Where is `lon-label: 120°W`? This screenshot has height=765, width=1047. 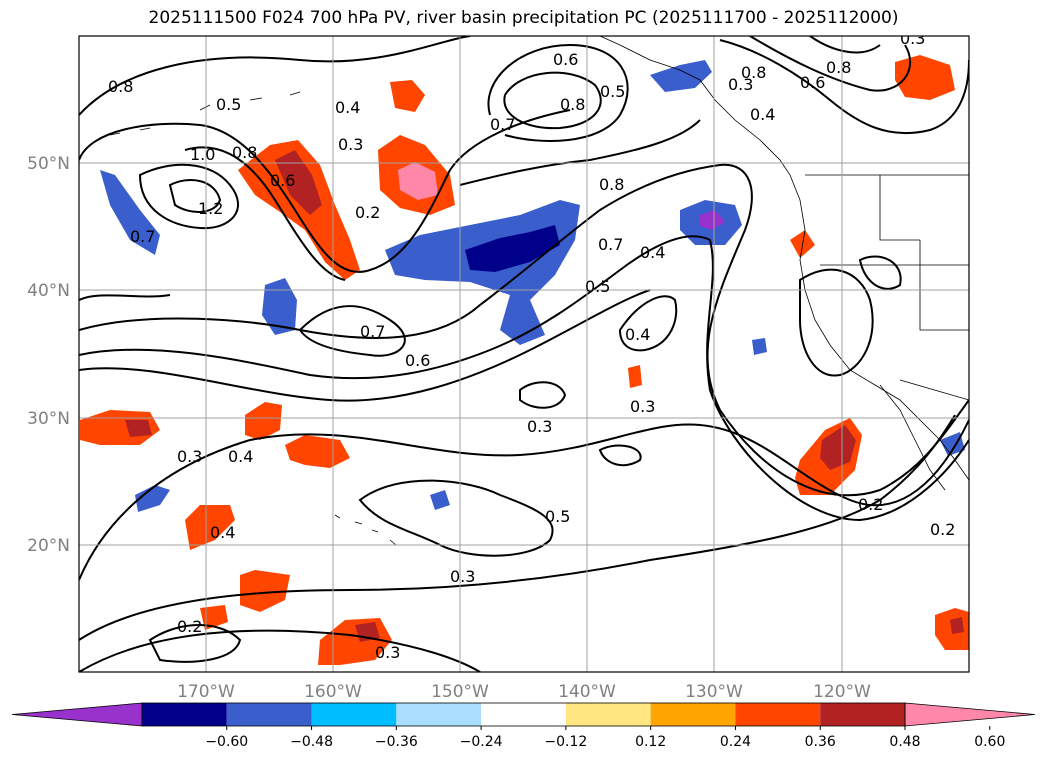
lon-label: 120°W is located at coordinates (842, 692).